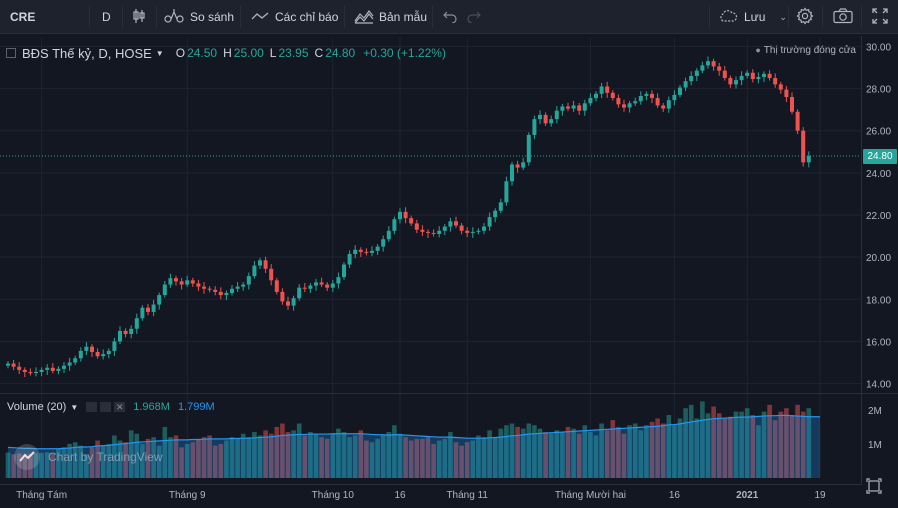  What do you see at coordinates (199, 17) in the screenshot?
I see `compare-button: So sánh` at bounding box center [199, 17].